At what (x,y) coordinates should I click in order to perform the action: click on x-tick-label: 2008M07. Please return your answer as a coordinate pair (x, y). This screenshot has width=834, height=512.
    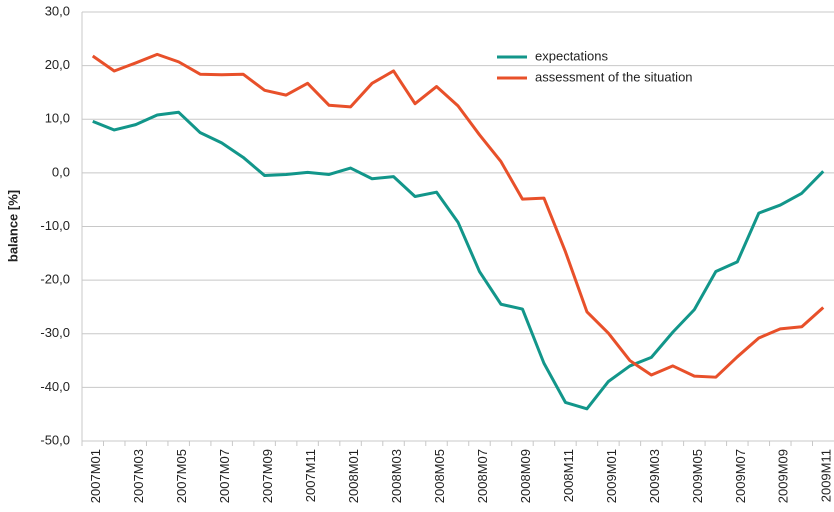
    Looking at the image, I should click on (482, 476).